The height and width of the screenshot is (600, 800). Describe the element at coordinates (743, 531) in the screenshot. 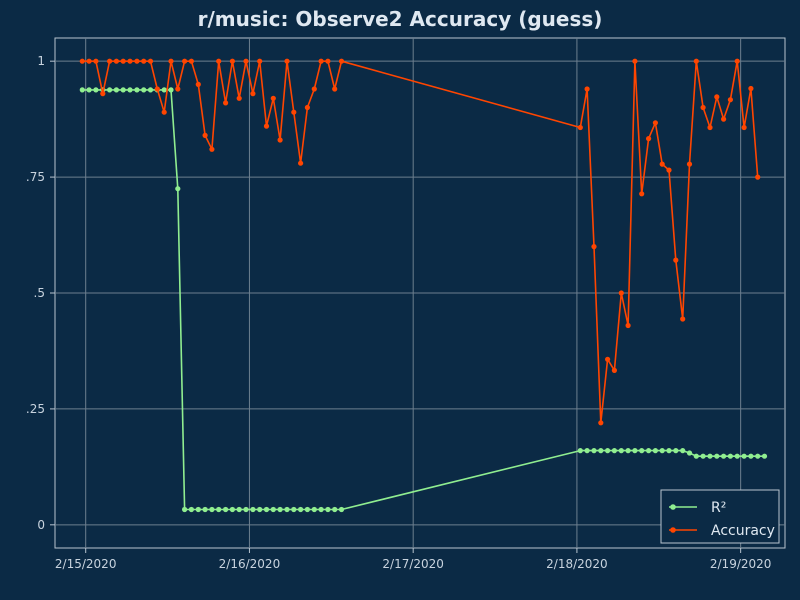

I see `legend-entry-label: Accuracy` at that location.